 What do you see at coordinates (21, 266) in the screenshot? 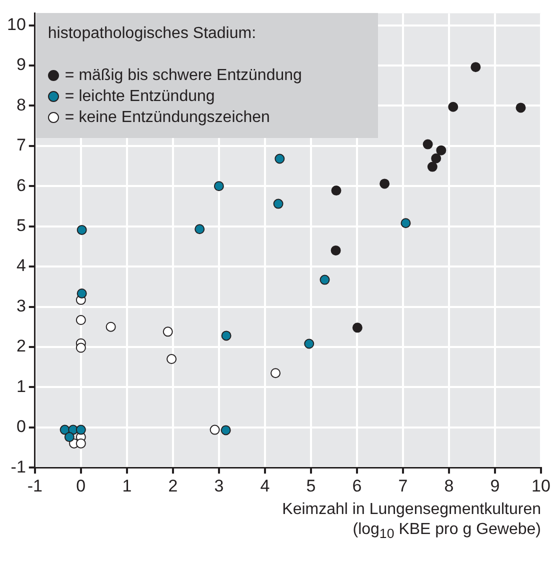
I see `y-tick-label: 4` at bounding box center [21, 266].